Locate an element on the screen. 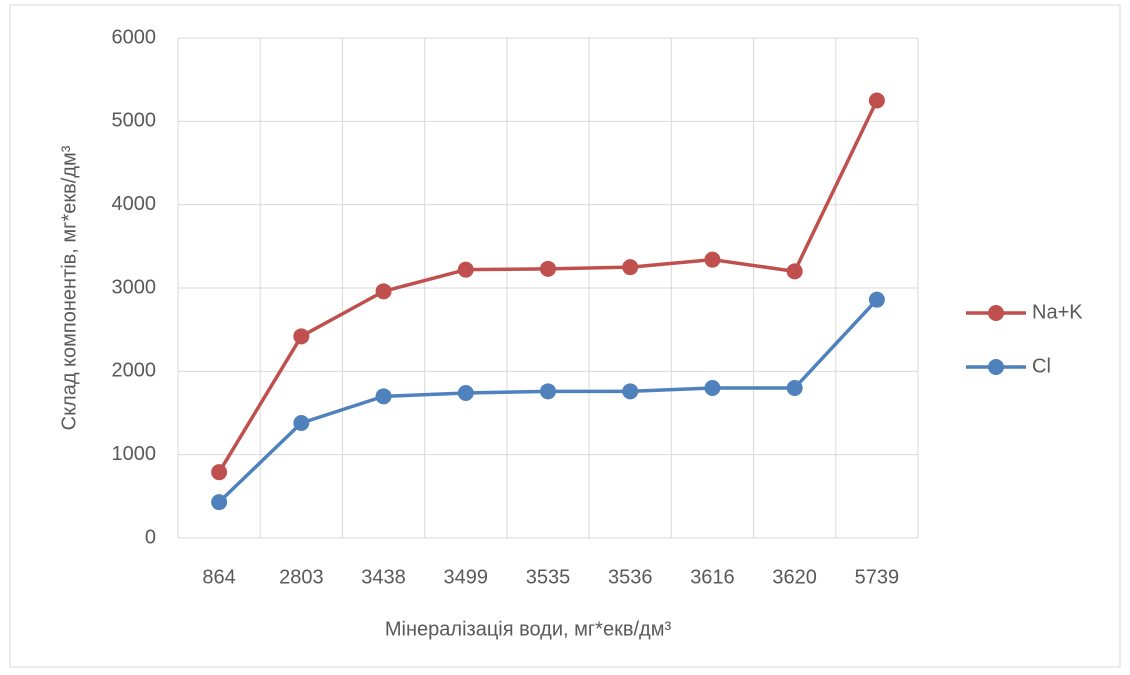  x-tick-label: 3536 is located at coordinates (630, 577).